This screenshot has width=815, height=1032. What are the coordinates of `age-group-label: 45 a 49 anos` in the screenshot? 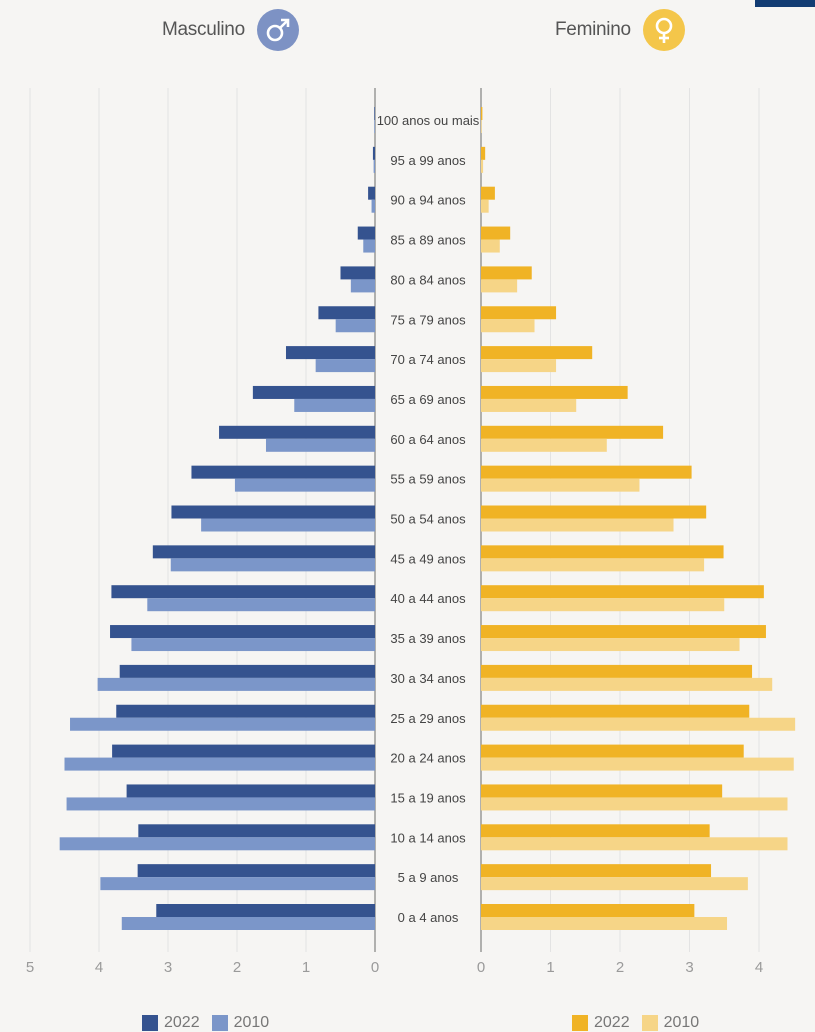 It's located at (428, 558).